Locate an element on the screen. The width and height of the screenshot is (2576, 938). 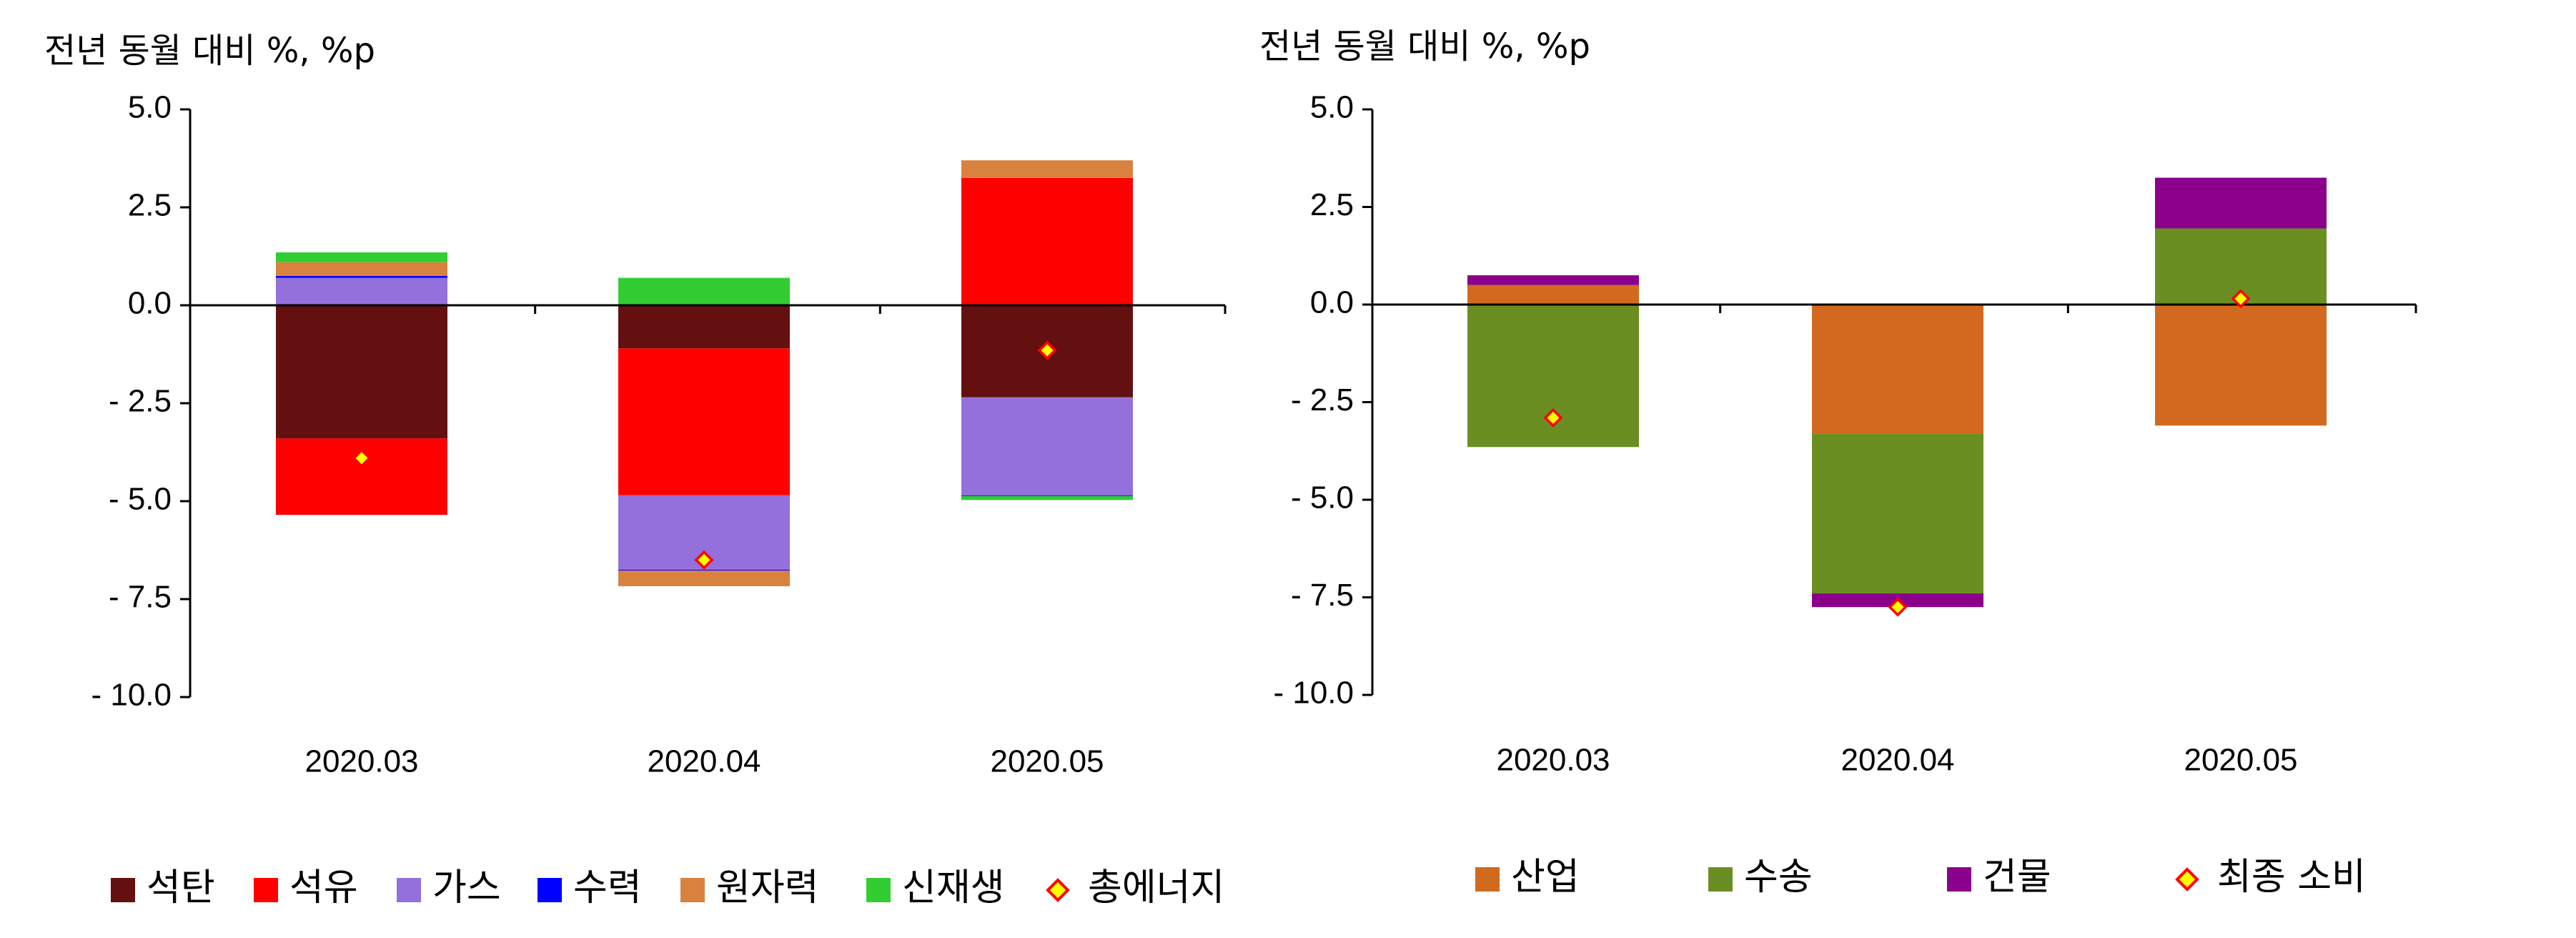
legend-label: 수력 is located at coordinates (608, 888).